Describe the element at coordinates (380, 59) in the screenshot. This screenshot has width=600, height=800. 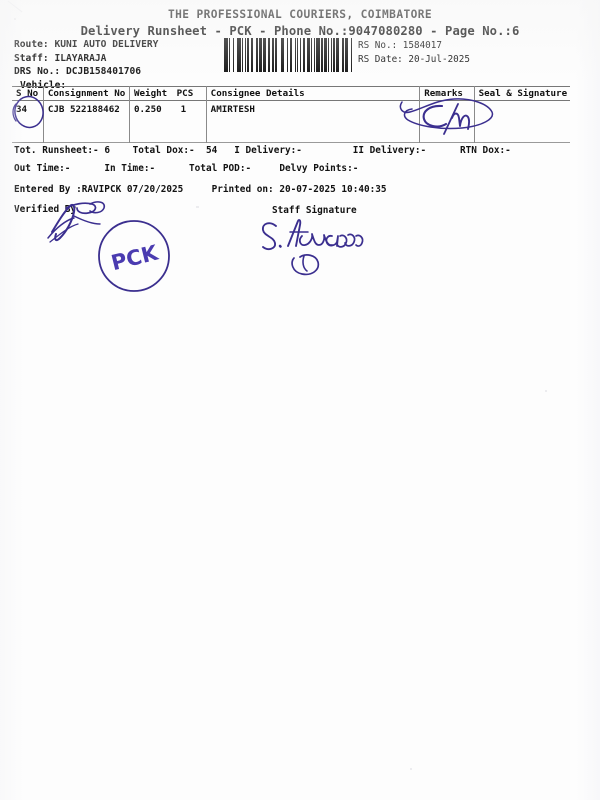
I see `rs-date-label: RS Date:` at that location.